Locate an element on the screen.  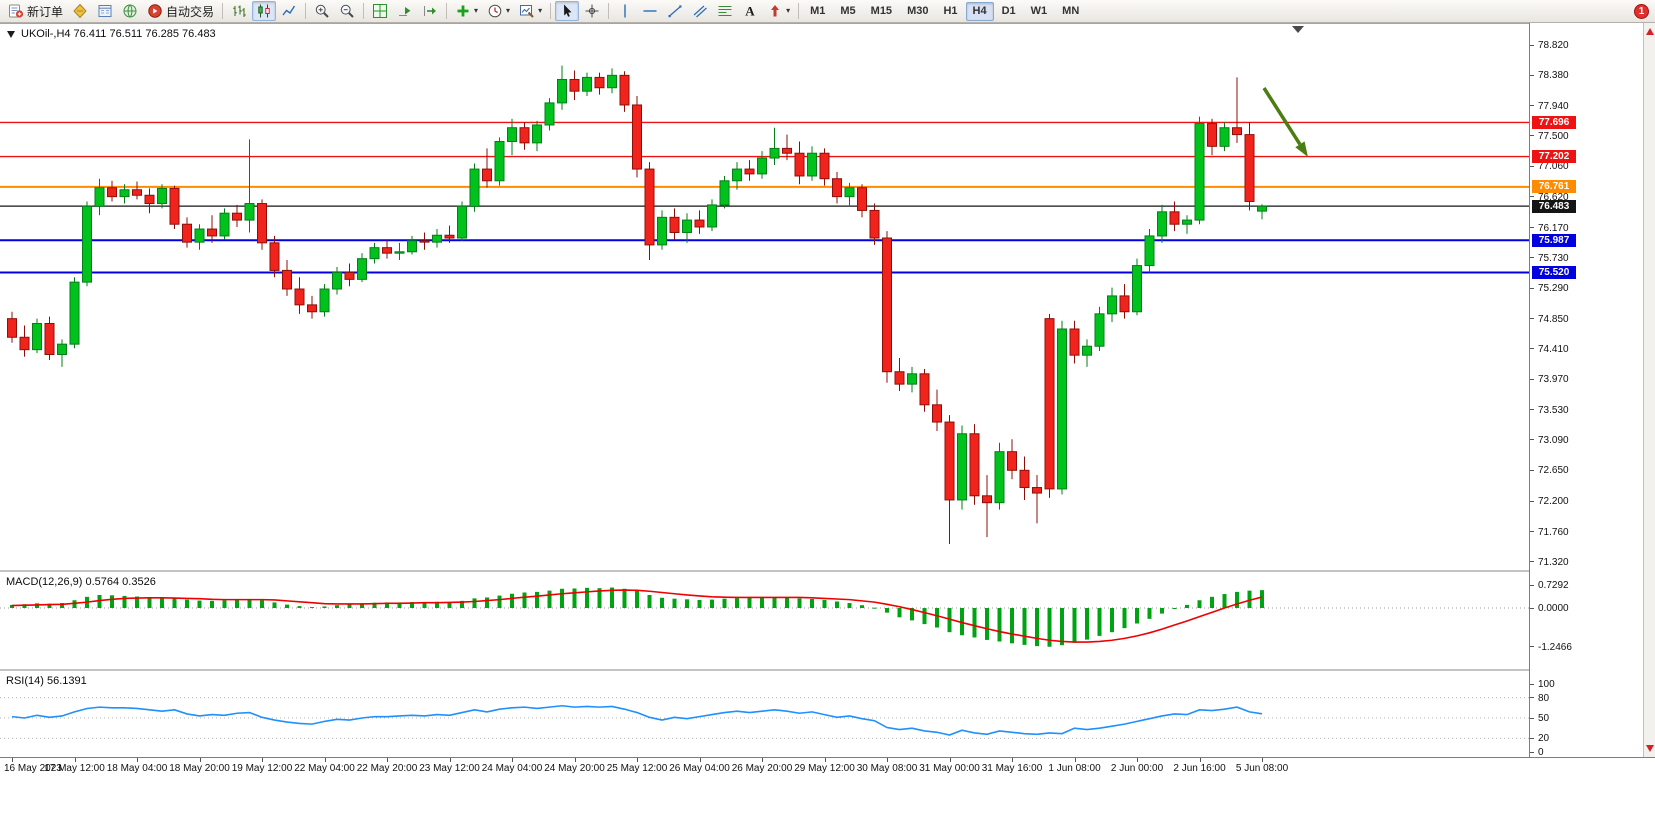
timeframe-h1: H1 is located at coordinates (950, 11).